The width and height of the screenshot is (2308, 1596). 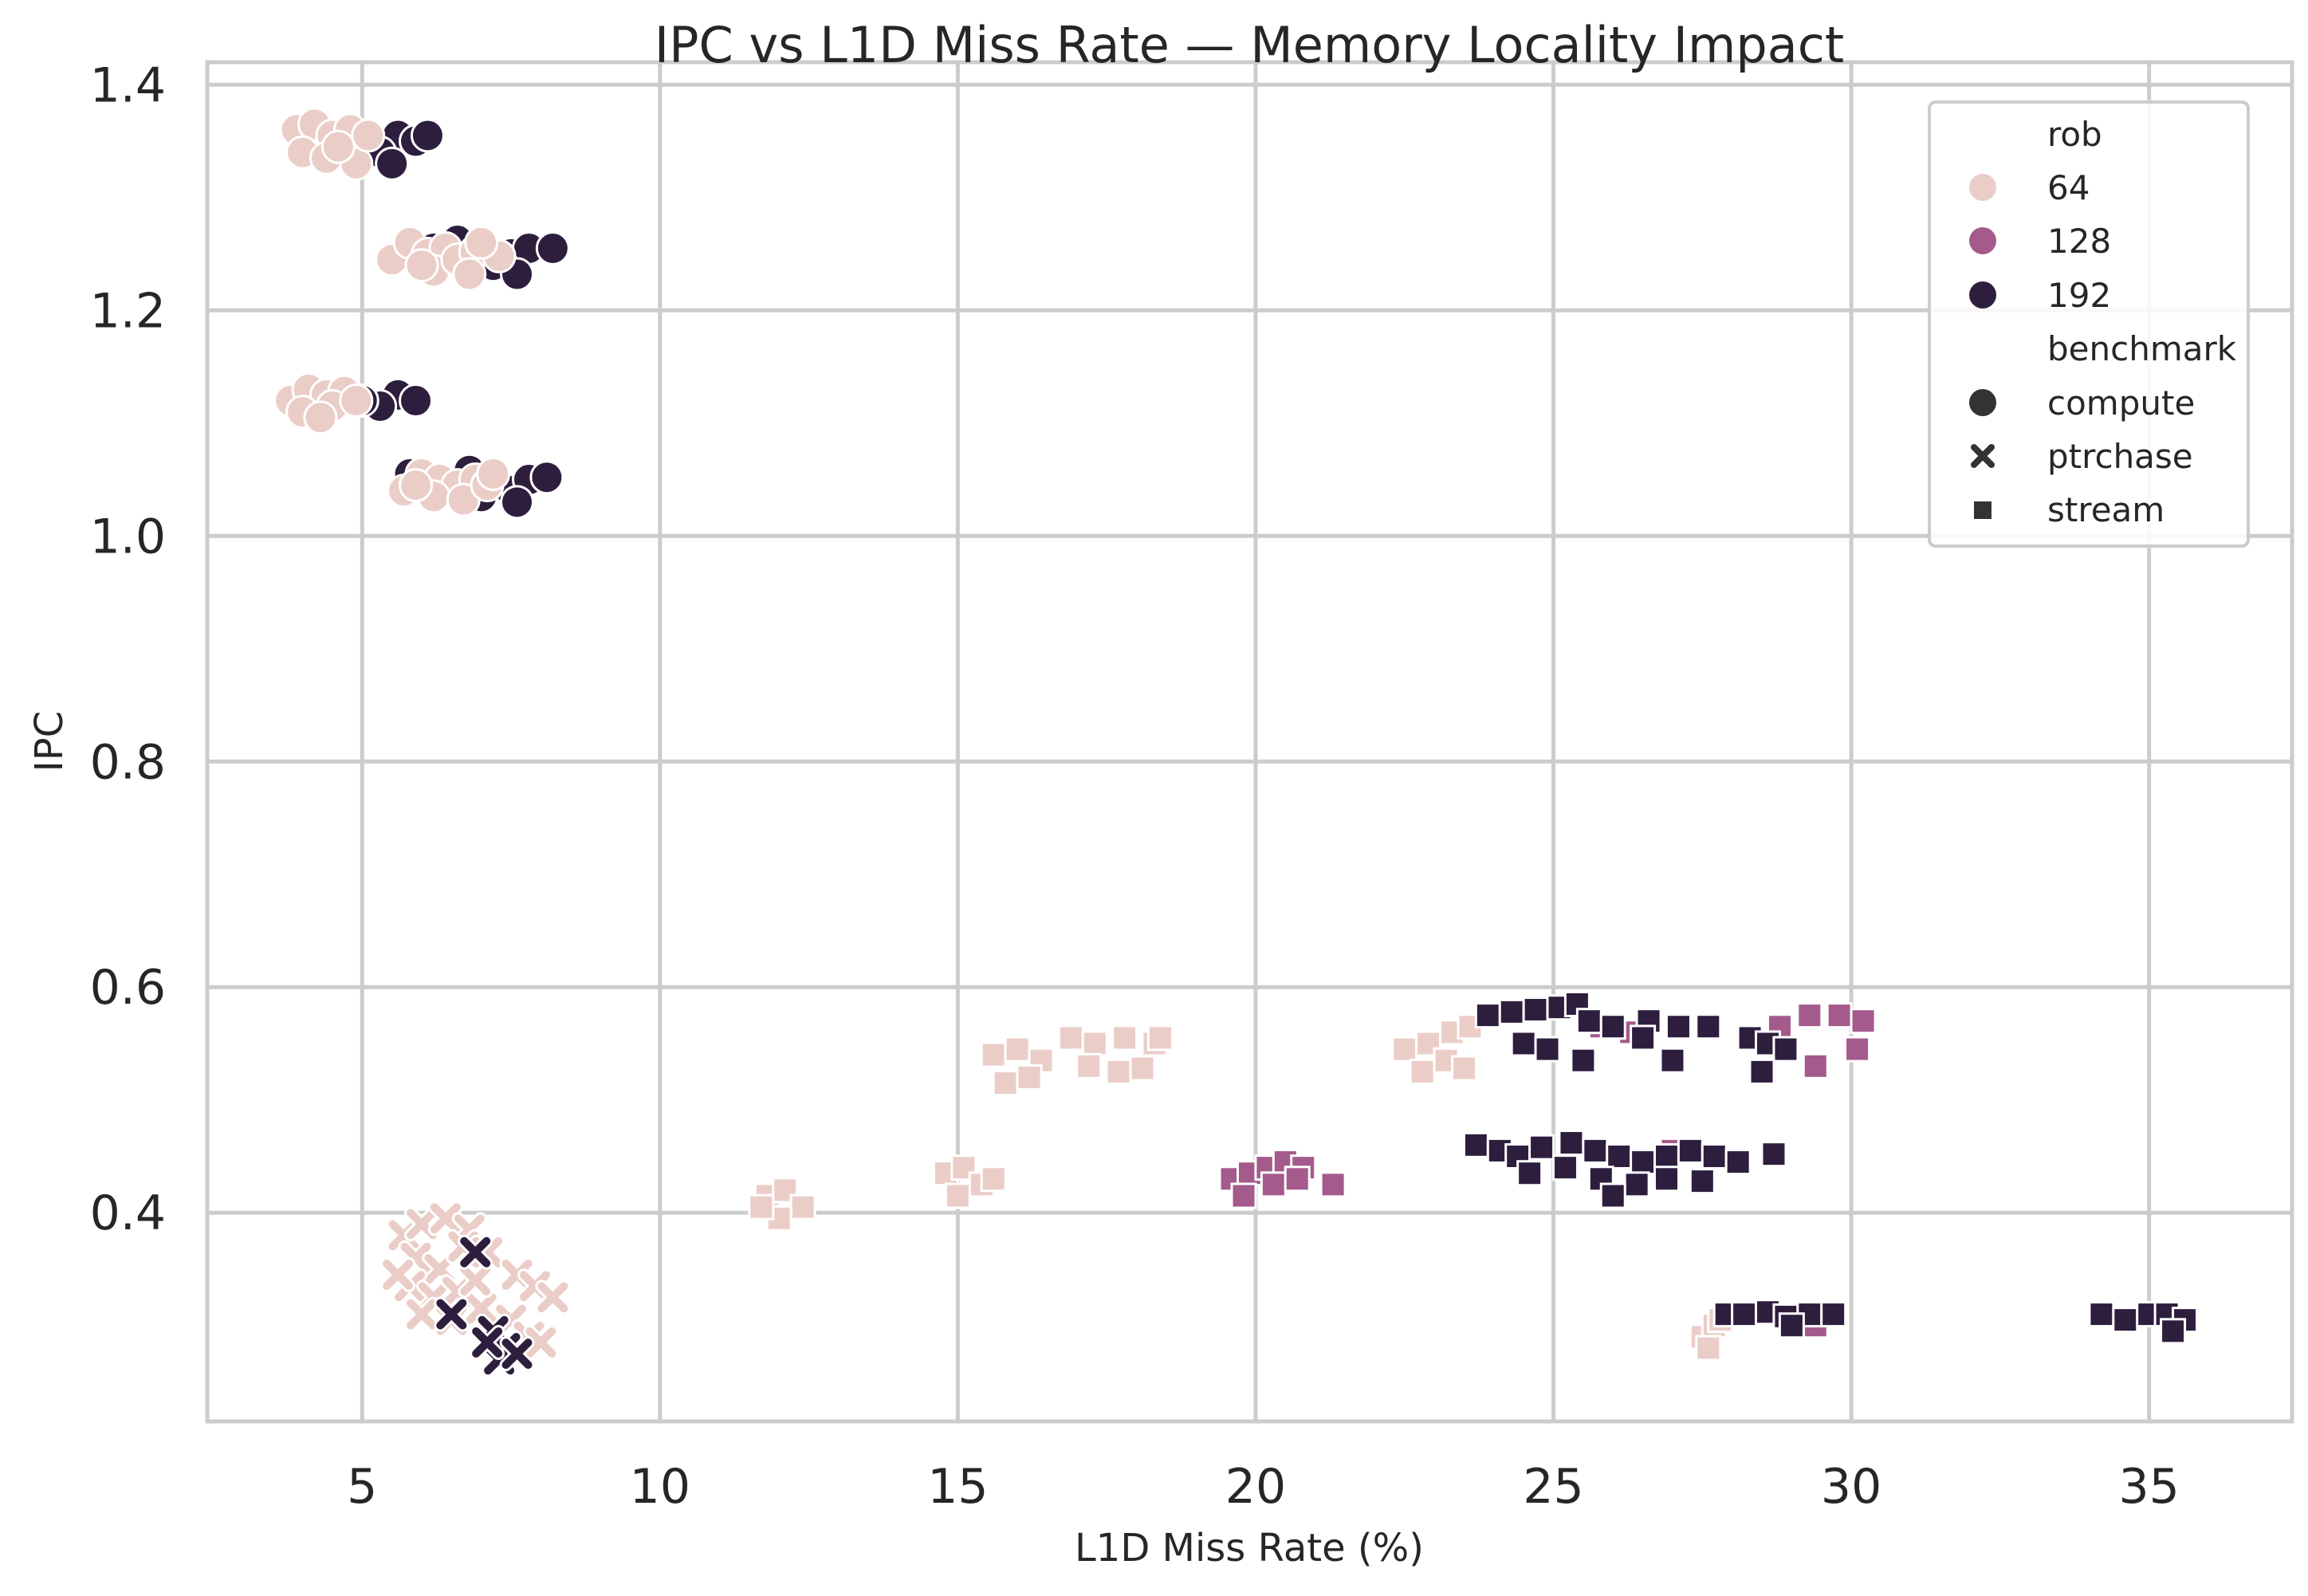 I want to click on legend-label-rob-192: 192, so click(x=2079, y=295).